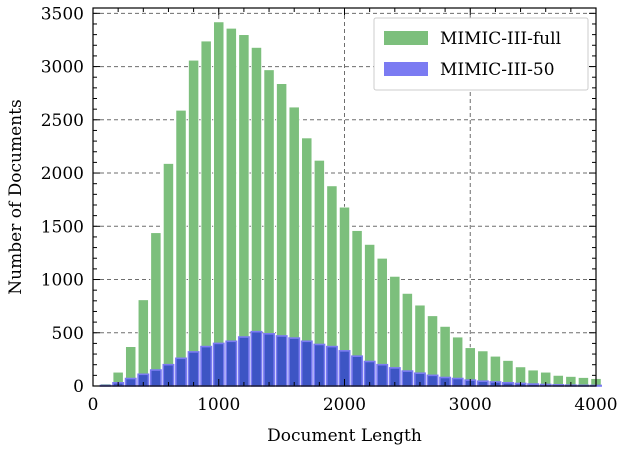 Image resolution: width=621 pixels, height=449 pixels. Describe the element at coordinates (93, 405) in the screenshot. I see `x-tick-label: 0` at that location.